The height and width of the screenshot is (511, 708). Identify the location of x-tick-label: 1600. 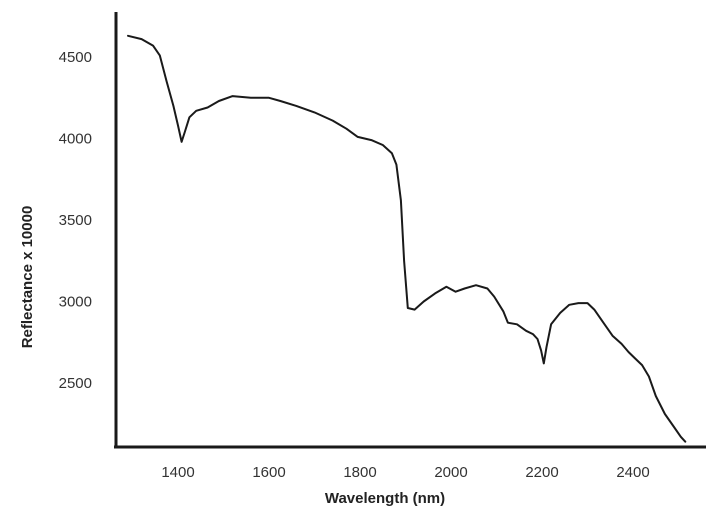
(268, 472).